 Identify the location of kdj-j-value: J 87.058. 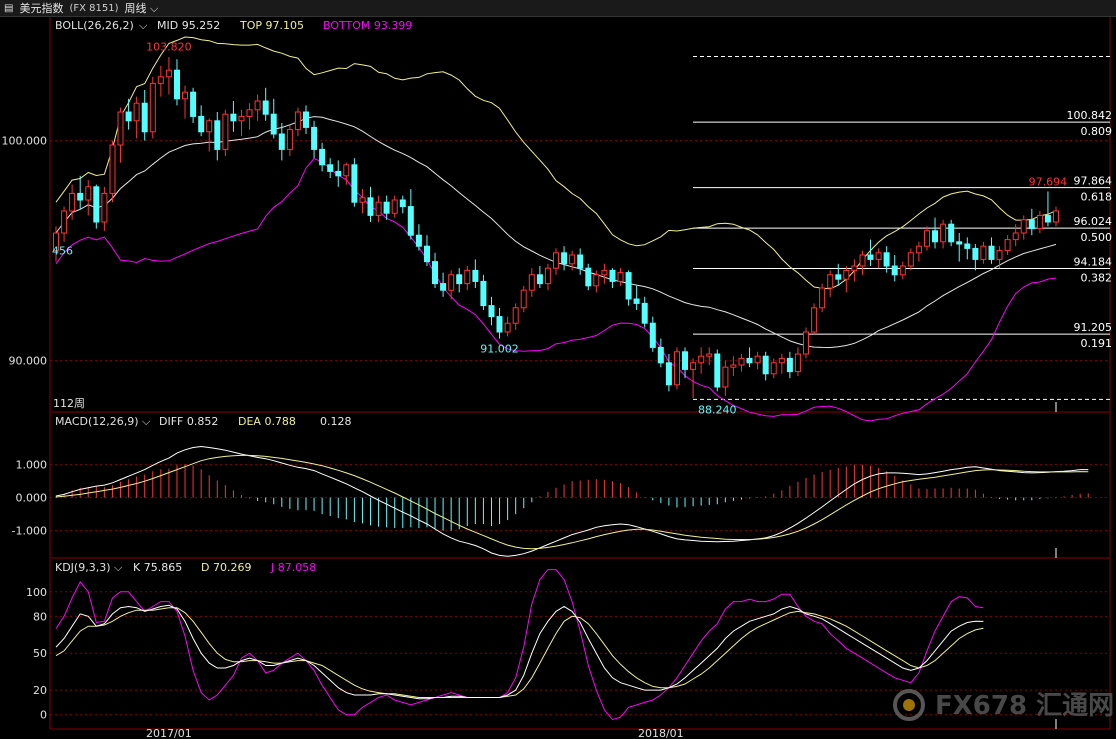
(293, 567).